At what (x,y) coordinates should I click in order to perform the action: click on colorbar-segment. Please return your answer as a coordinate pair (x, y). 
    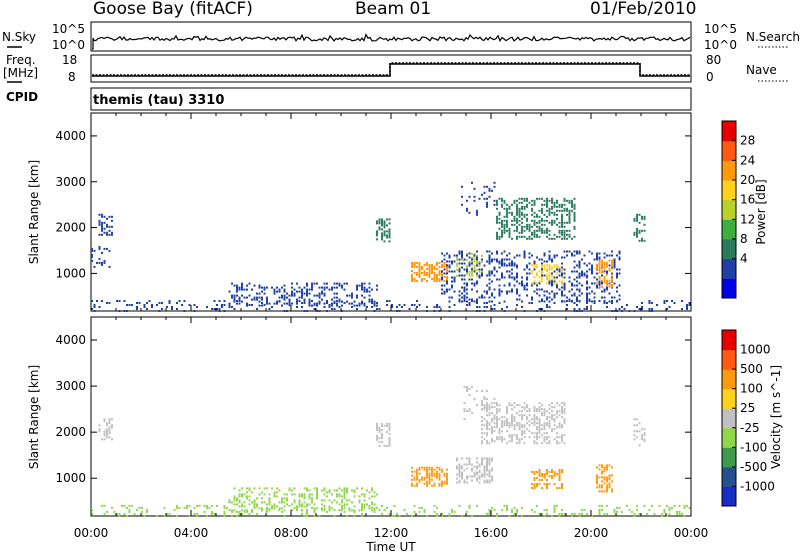
    Looking at the image, I should click on (729, 150).